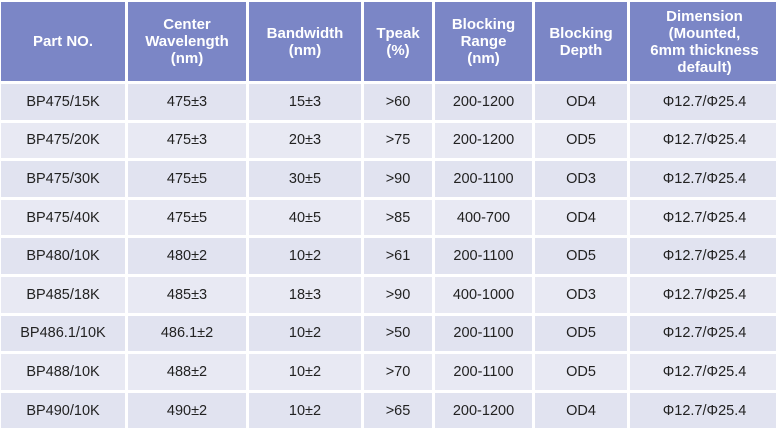  Describe the element at coordinates (398, 410) in the screenshot. I see `cell-tpeak: >65` at that location.